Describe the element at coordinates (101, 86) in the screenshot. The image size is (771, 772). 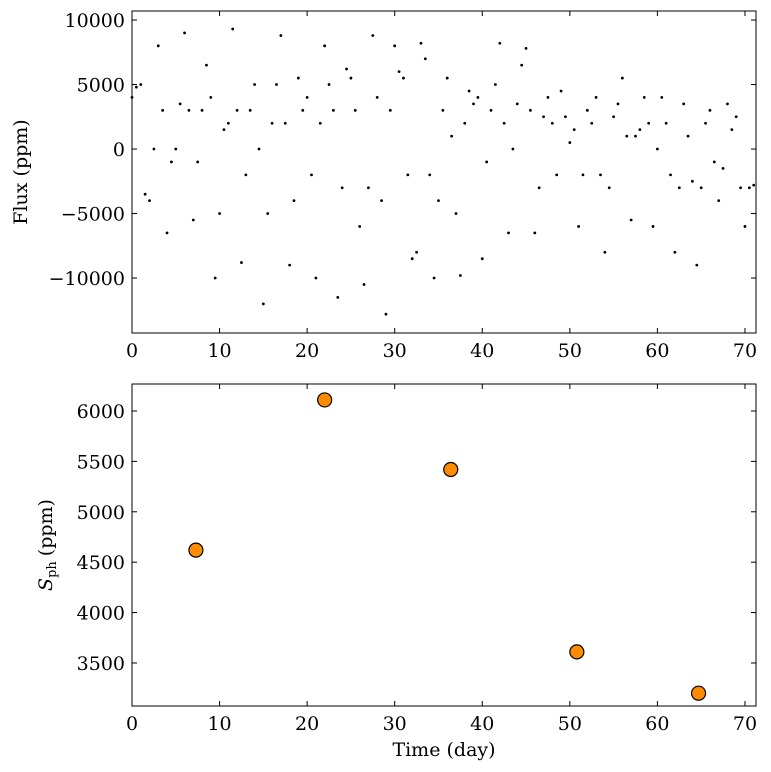
I see `y-tick-label: 5000` at that location.